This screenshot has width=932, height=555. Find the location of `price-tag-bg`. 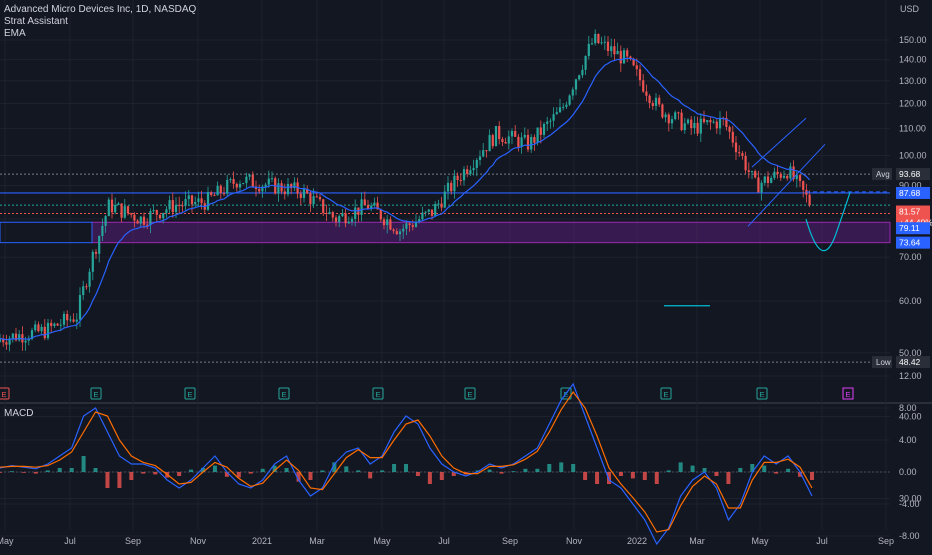

price-tag-bg is located at coordinates (913, 211).